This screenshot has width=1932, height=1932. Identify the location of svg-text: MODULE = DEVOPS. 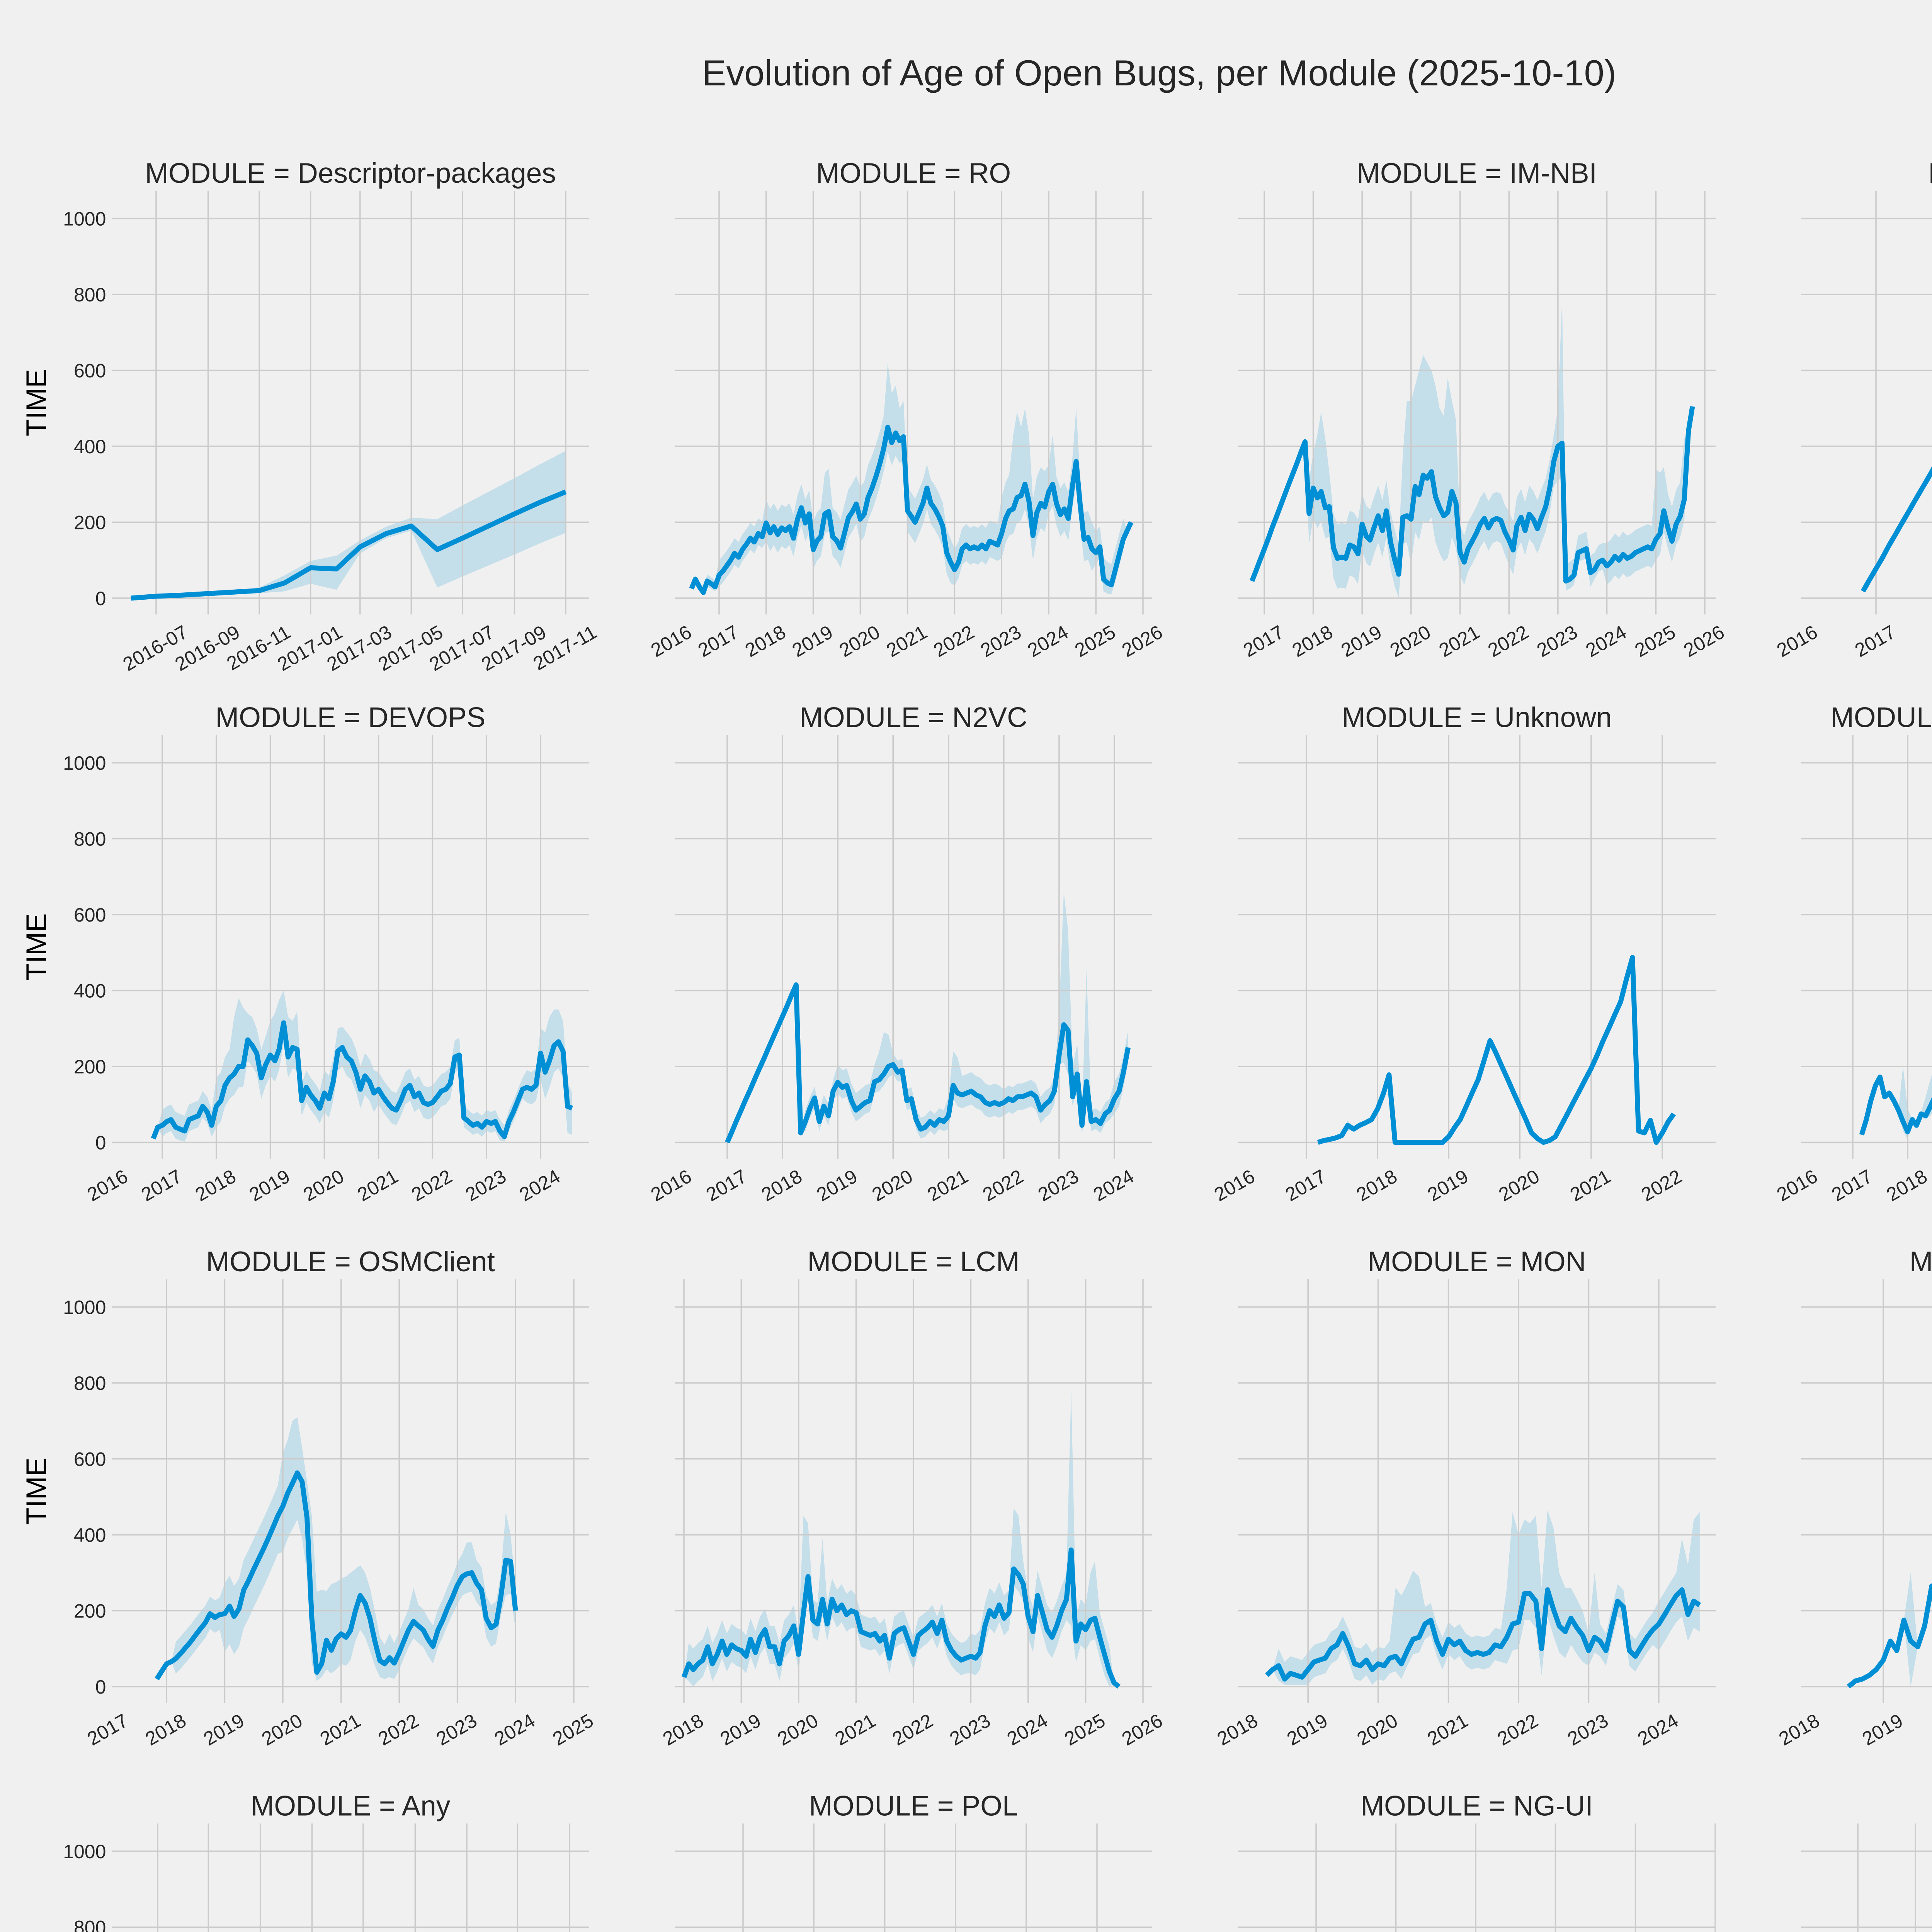
(351, 717).